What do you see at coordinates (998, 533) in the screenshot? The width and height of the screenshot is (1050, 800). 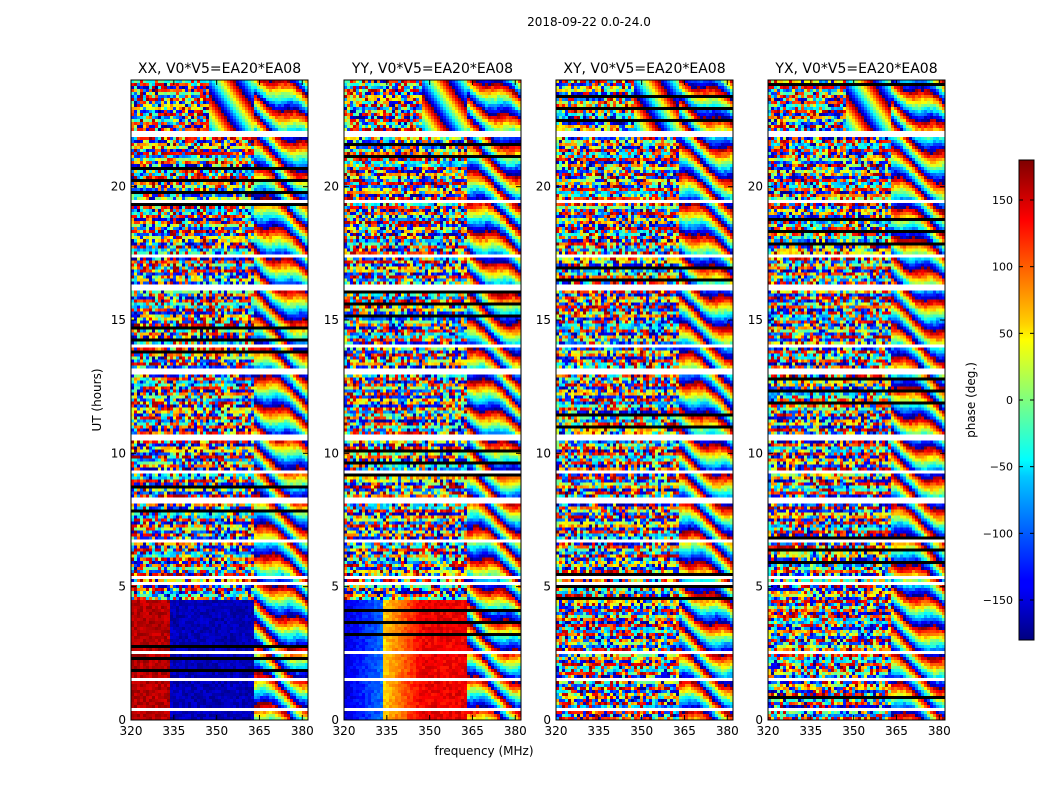 I see `colorbar-tick-label: −100` at bounding box center [998, 533].